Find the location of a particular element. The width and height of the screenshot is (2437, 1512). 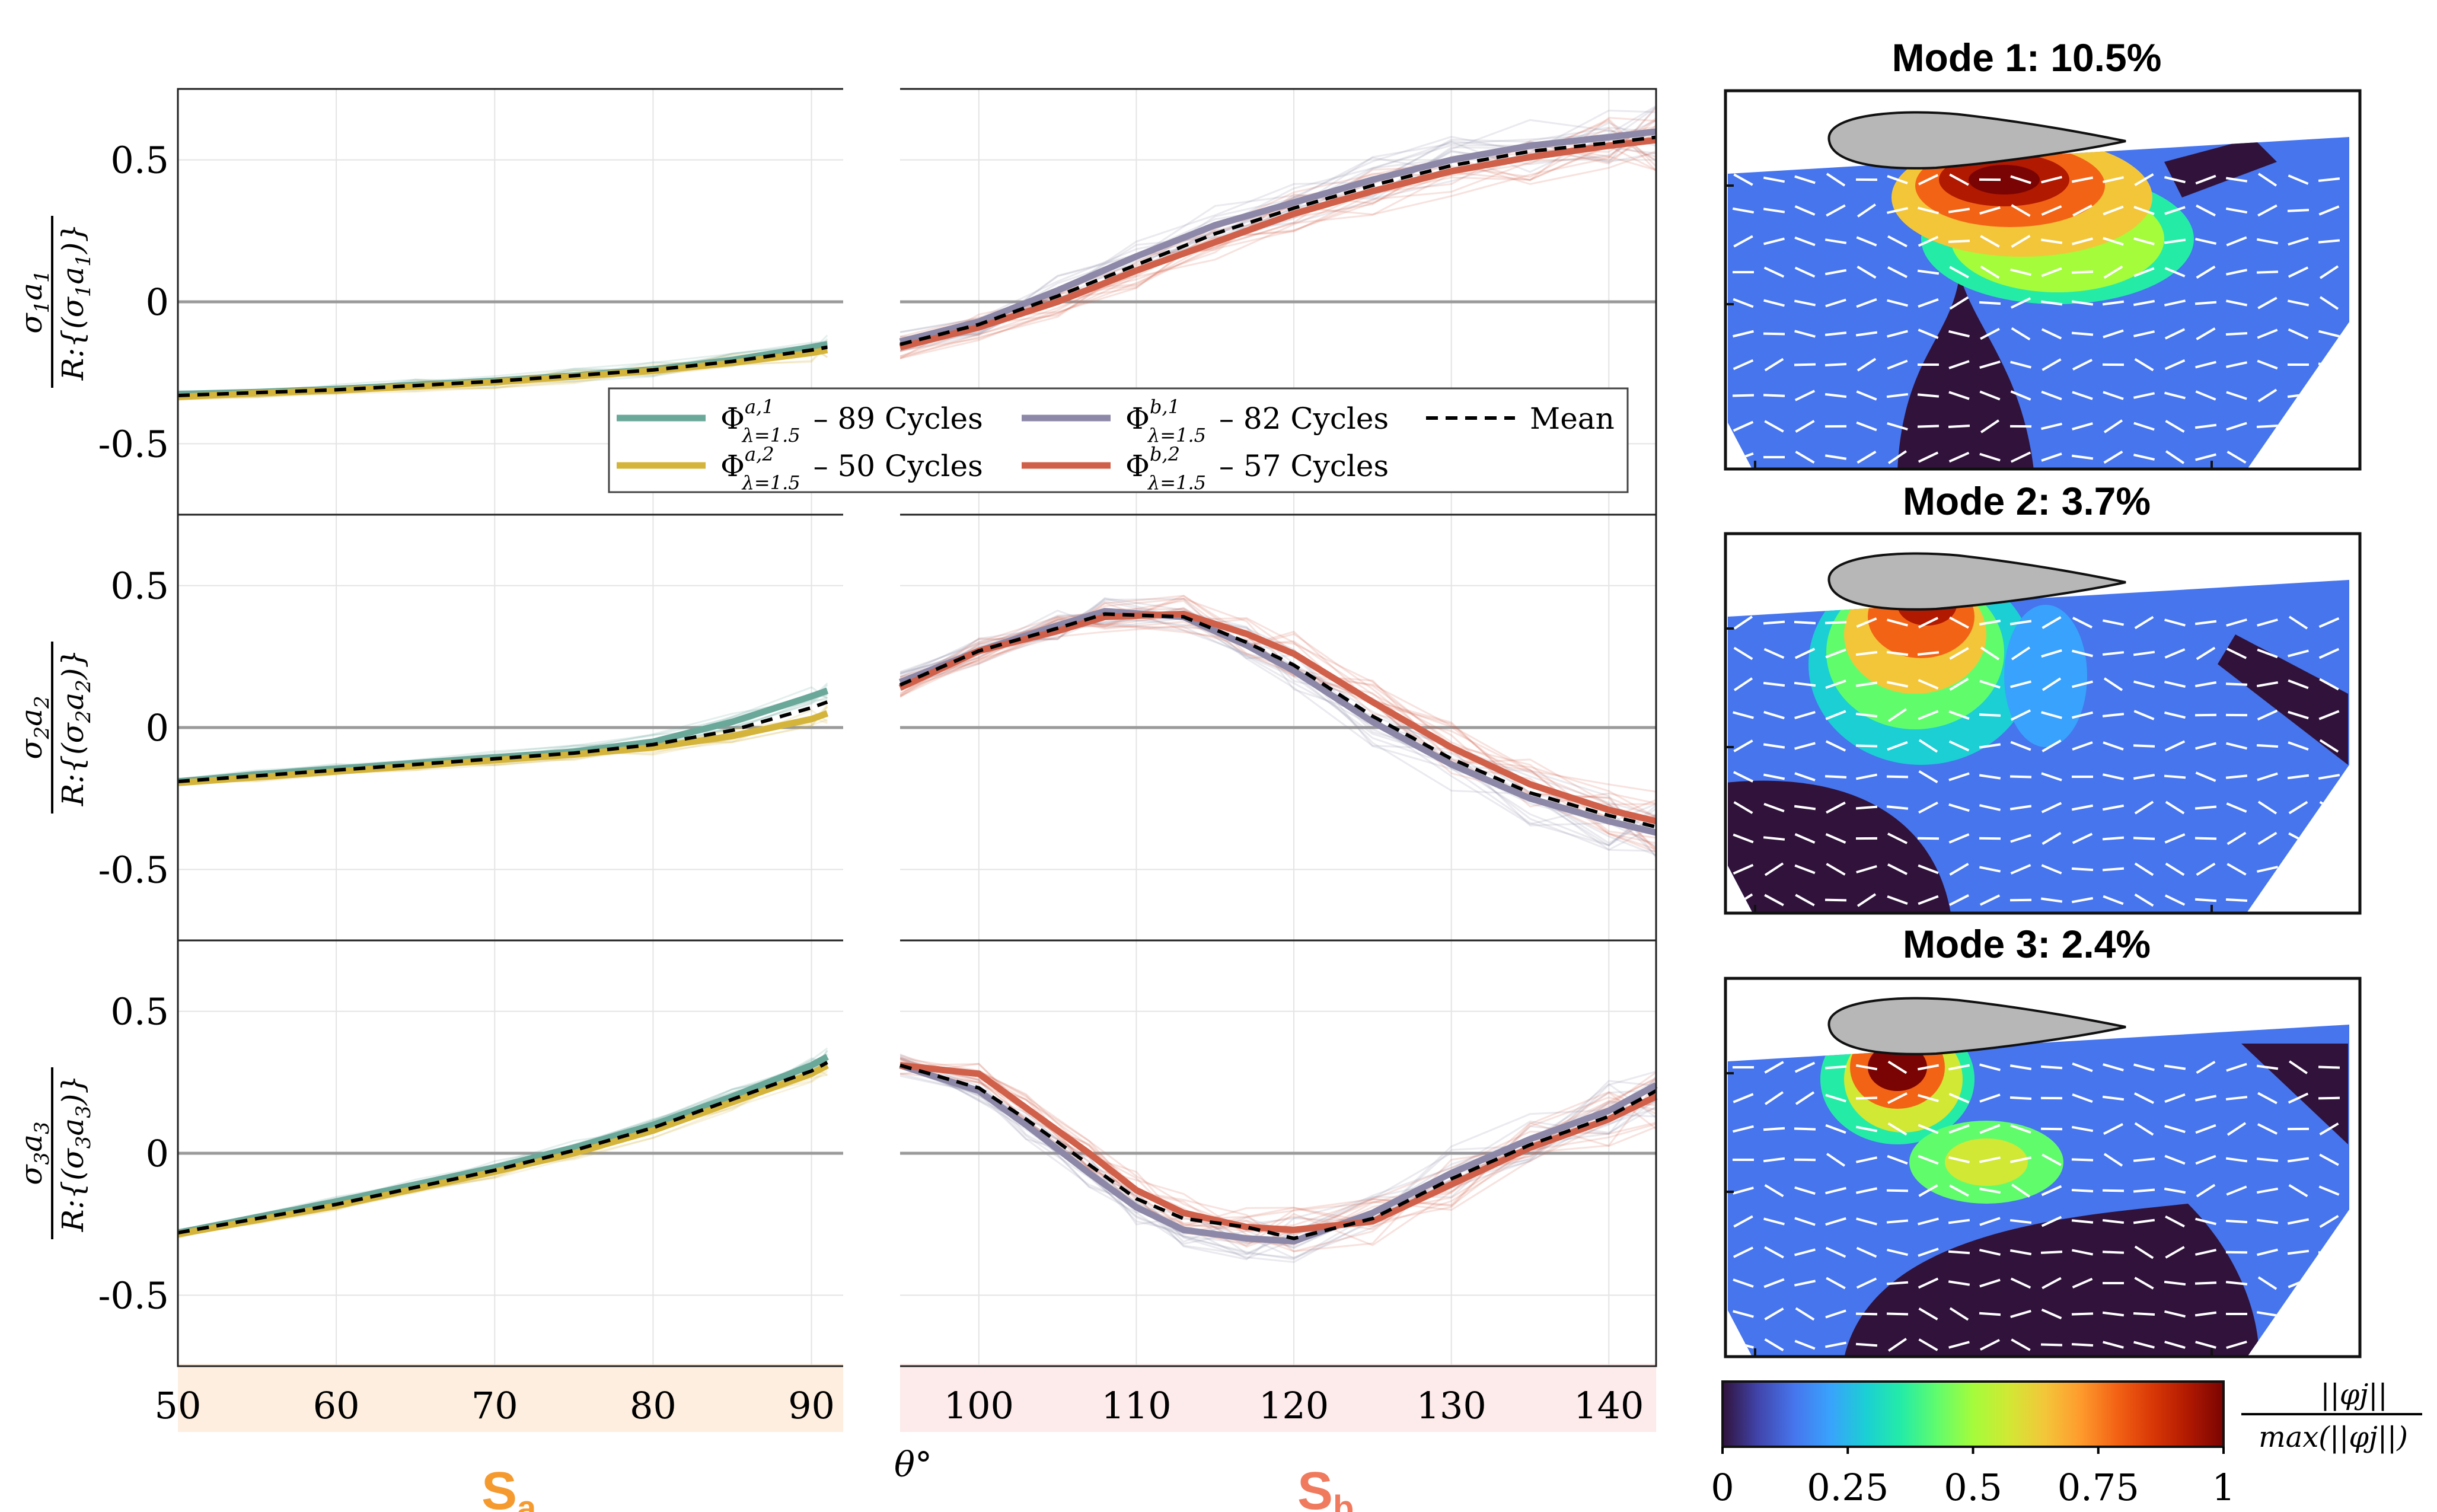

mode-title: Mode 3: 2.4% is located at coordinates (2027, 944).